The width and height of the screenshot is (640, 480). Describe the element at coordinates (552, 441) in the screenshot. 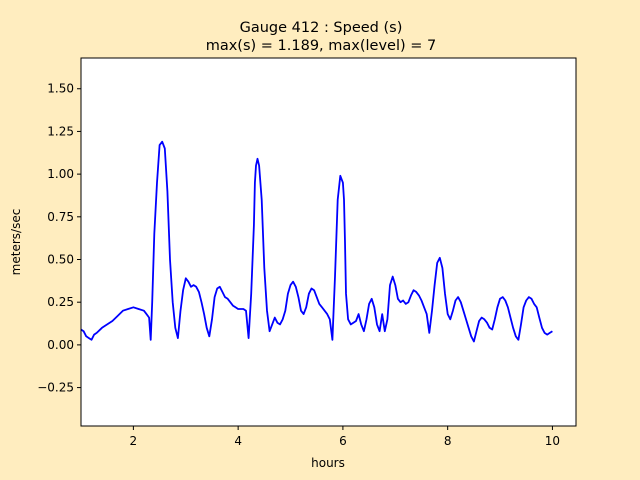

I see `x-tick-label: 10` at that location.